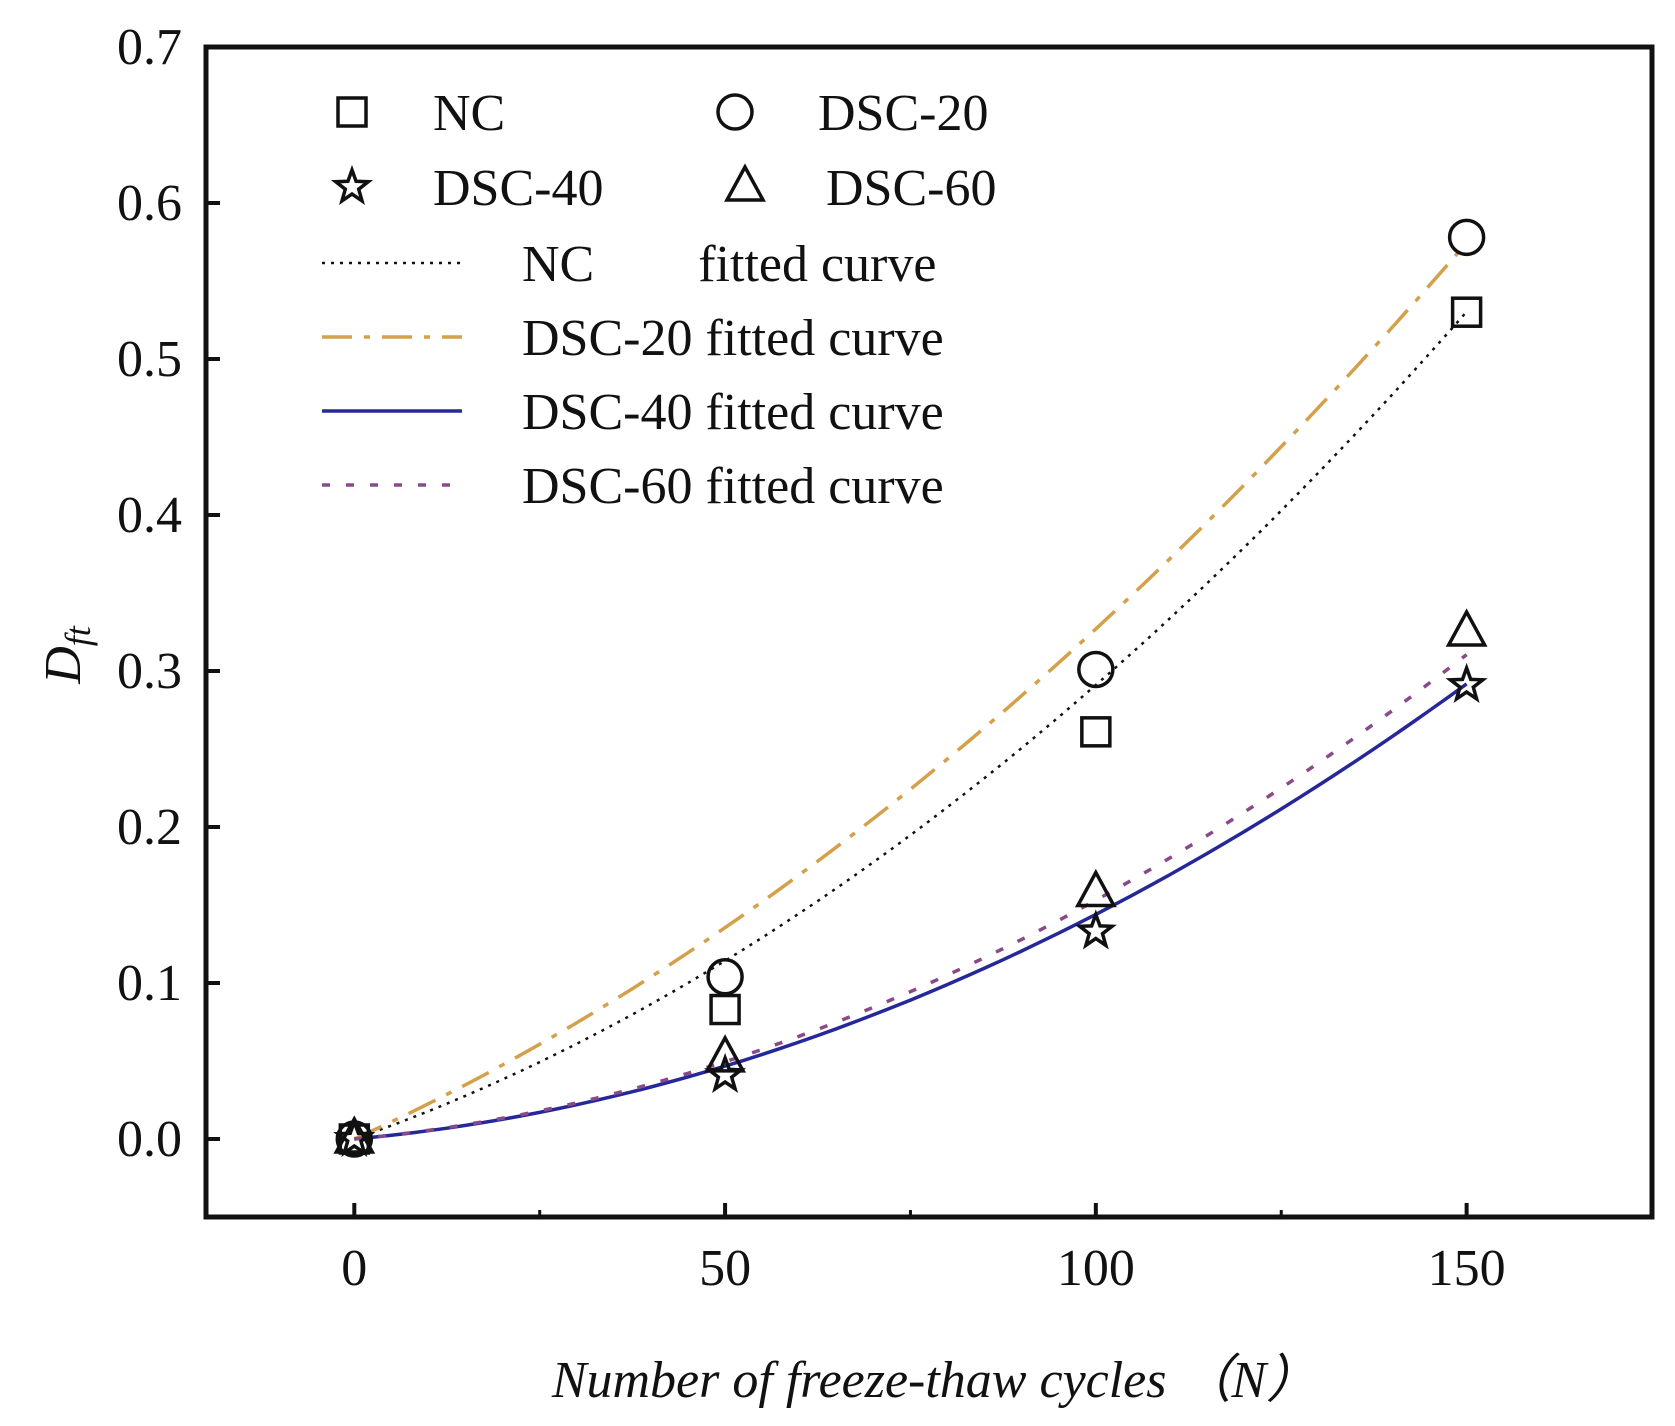 The image size is (1675, 1426). I want to click on y-tick-label: 0.4, so click(149, 515).